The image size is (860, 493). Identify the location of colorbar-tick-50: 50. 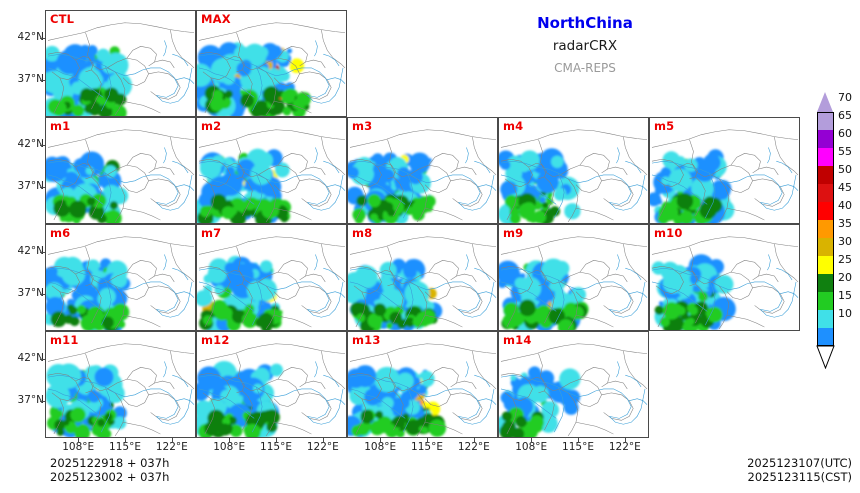
(845, 169).